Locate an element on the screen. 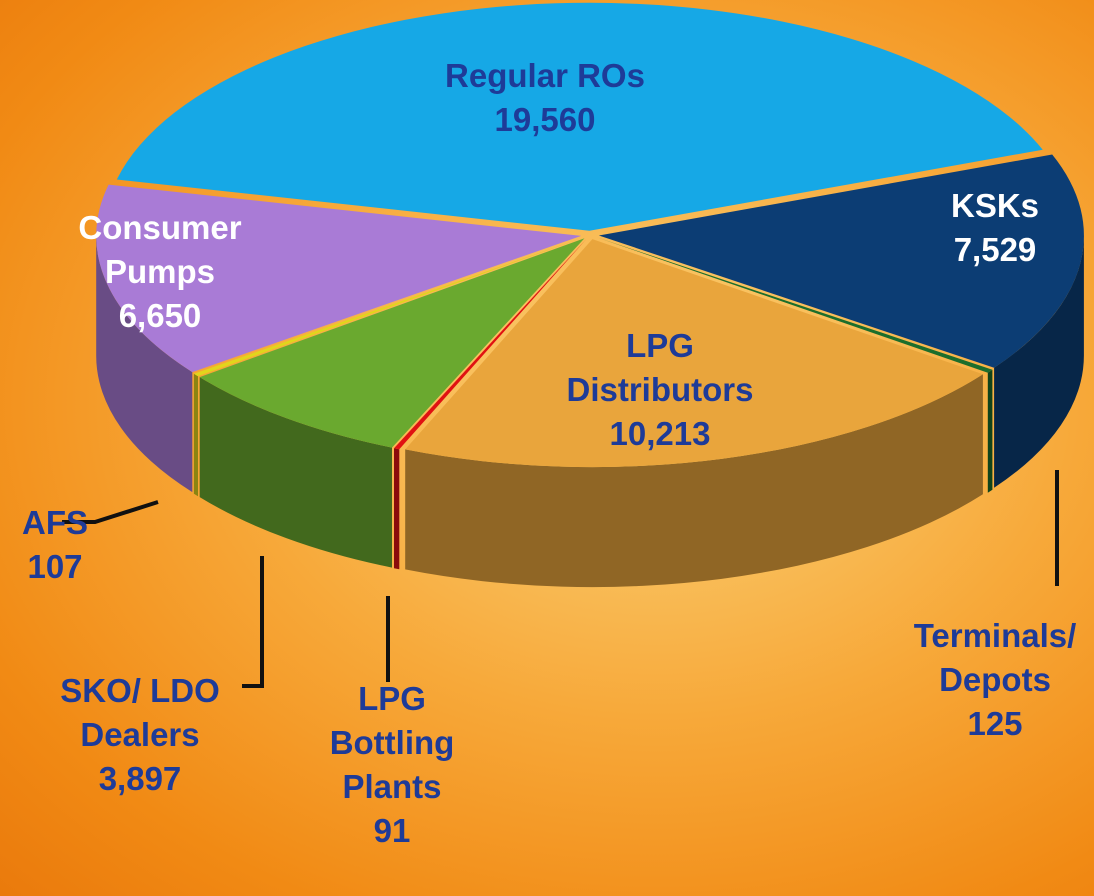 This screenshot has width=1094, height=896. category-label: LPG Distributors is located at coordinates (660, 367).